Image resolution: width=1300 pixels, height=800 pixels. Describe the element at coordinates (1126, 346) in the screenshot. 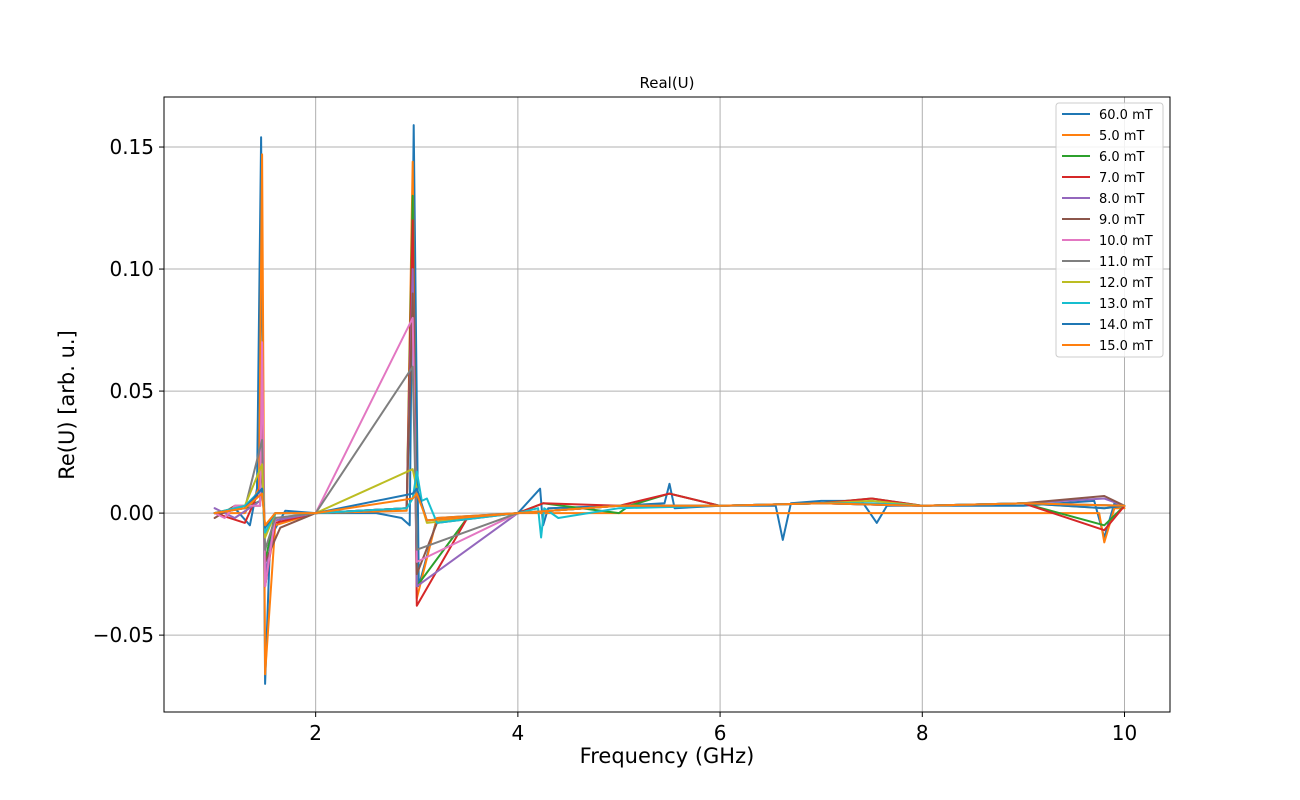

I see `legend-label: 15.0 mT` at that location.